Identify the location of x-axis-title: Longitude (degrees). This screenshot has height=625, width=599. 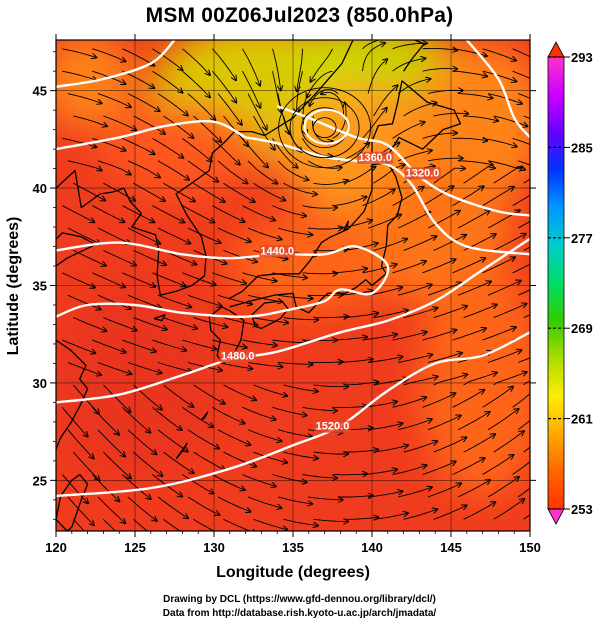
(293, 572).